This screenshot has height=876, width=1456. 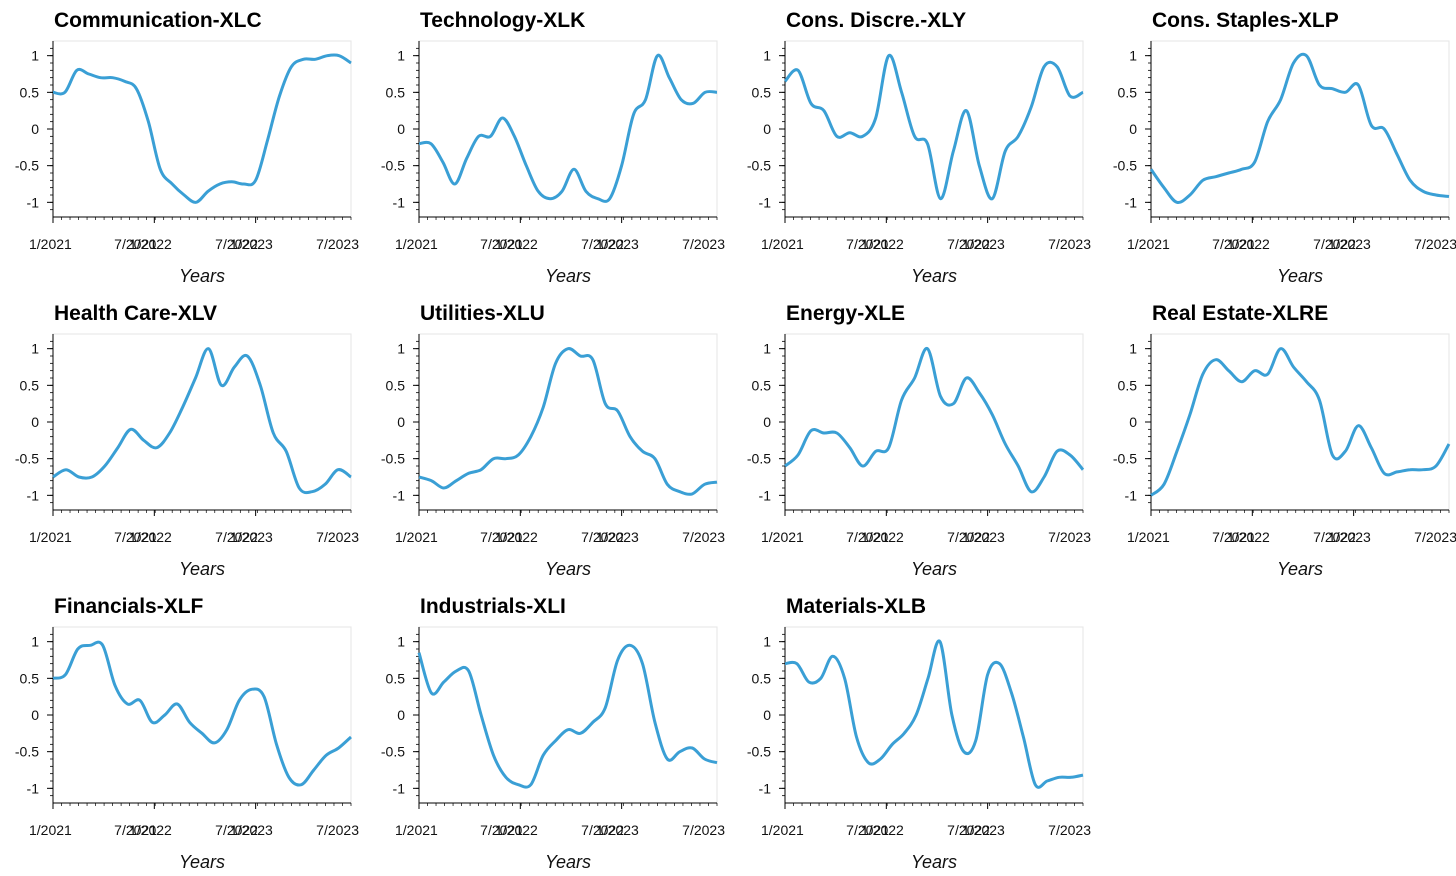 I want to click on chart-title: Technology-XLK, so click(x=502, y=20).